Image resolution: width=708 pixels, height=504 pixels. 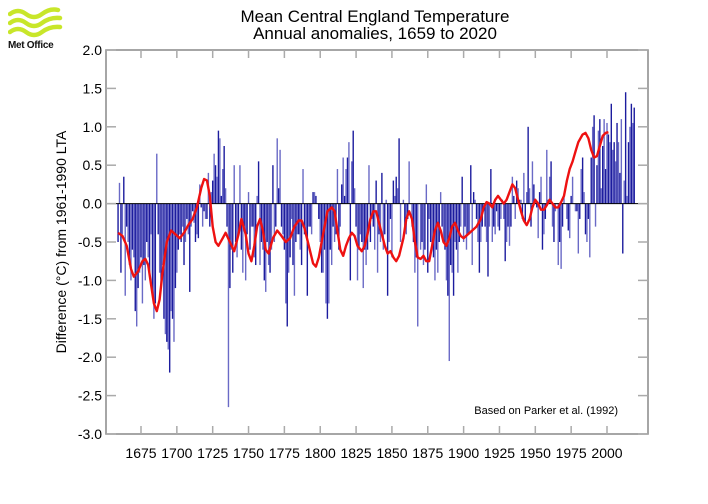 What do you see at coordinates (528, 165) in the screenshot?
I see `bar-1945` at bounding box center [528, 165].